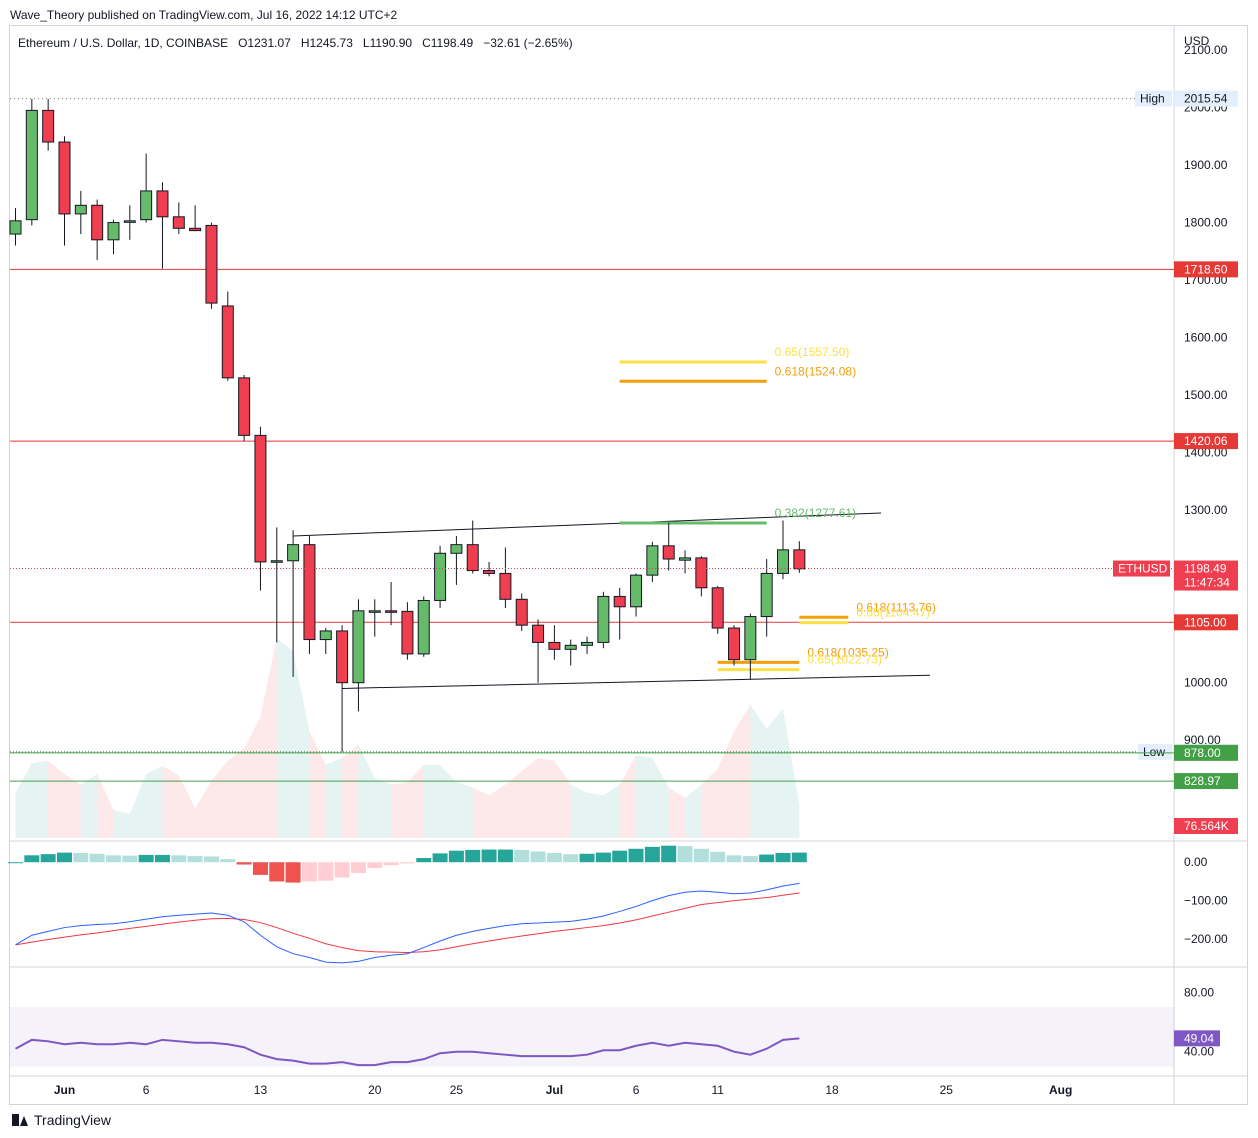 This screenshot has height=1138, width=1258. I want to click on fib-level-label: 0.65(1022.73), so click(844, 660).